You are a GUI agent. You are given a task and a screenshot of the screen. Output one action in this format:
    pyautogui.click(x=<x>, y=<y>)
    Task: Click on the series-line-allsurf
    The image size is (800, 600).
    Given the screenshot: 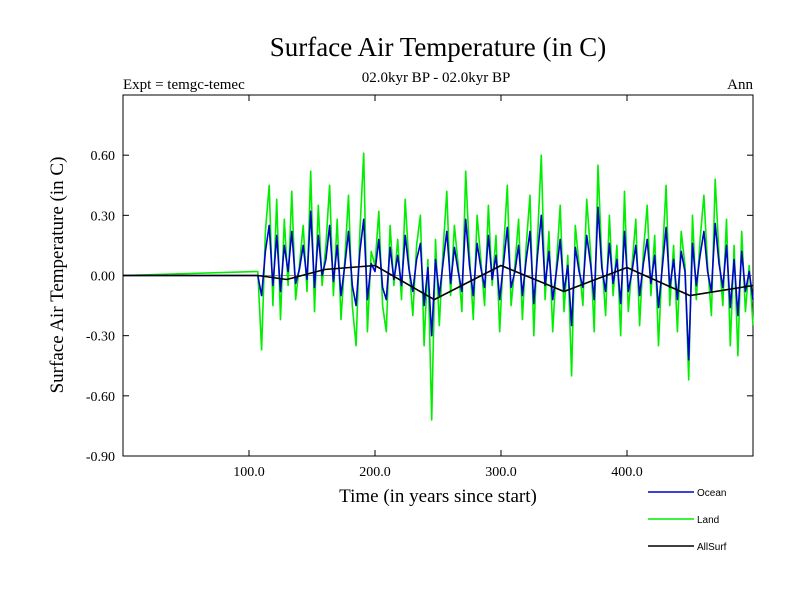 What is the action you would take?
    pyautogui.click(x=438, y=282)
    